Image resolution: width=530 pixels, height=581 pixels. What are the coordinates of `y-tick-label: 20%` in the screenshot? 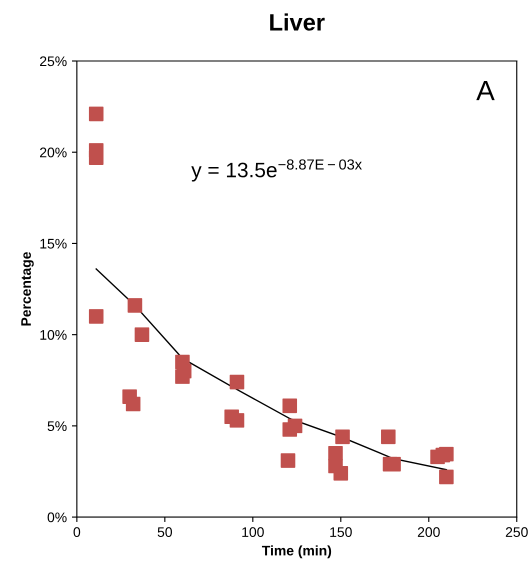 It's located at (53, 153).